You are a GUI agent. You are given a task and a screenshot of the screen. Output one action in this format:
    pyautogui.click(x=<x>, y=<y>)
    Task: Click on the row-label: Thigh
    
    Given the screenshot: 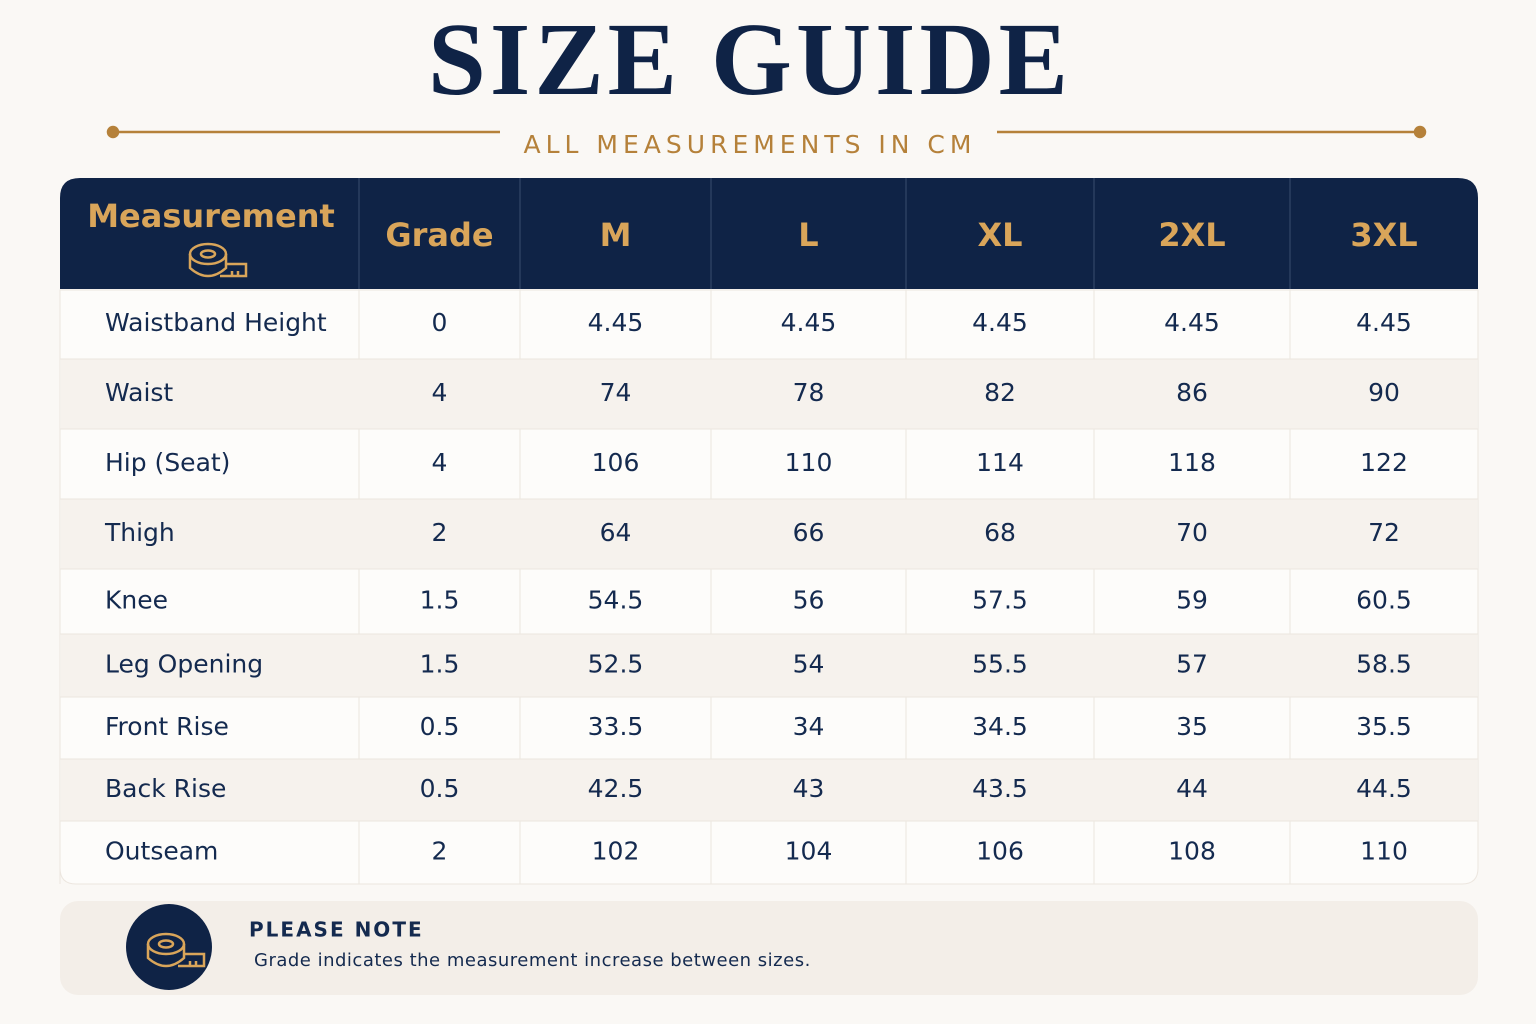 What is the action you would take?
    pyautogui.click(x=139, y=532)
    